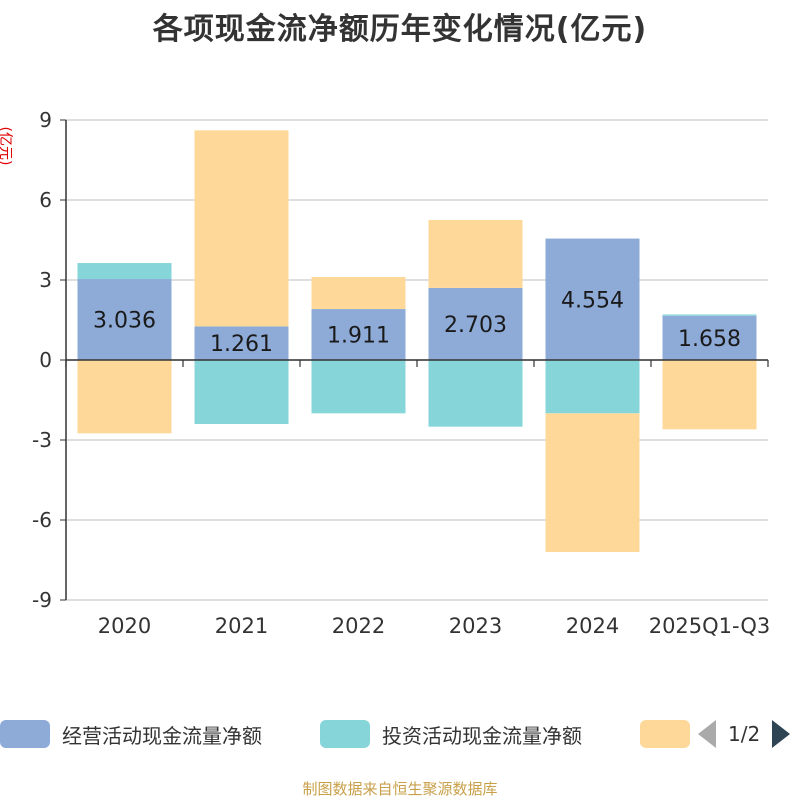 The image size is (800, 800). I want to click on legend-swatch-operating, so click(25, 734).